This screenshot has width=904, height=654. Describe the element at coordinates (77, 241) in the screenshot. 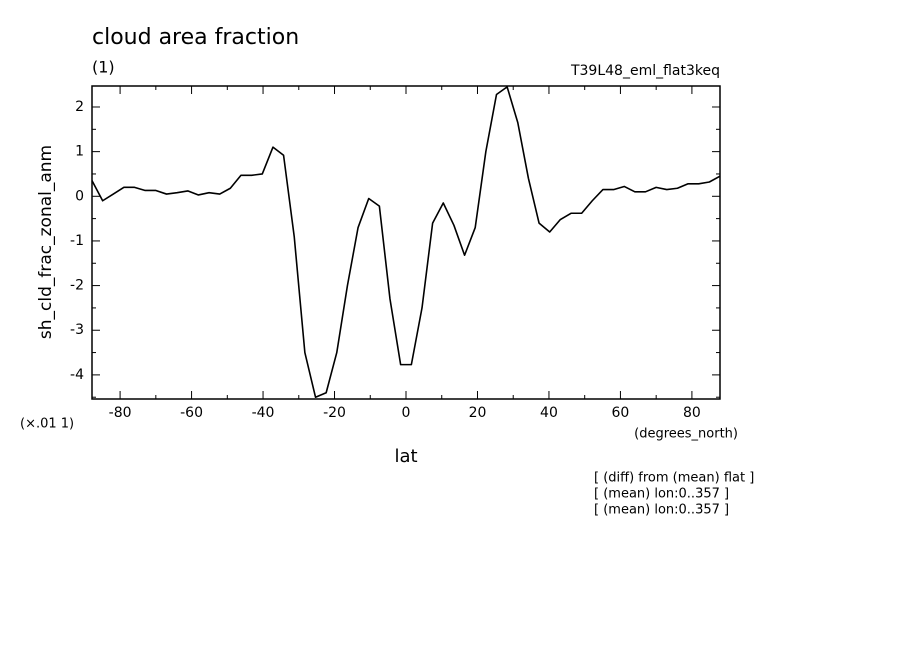

I see `y-tick-label: -1` at that location.